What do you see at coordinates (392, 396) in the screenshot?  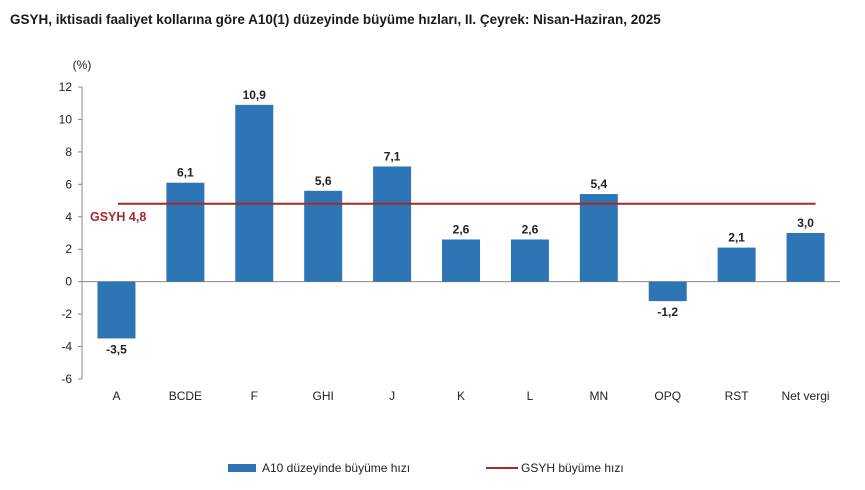 I see `x-tick-label: J` at bounding box center [392, 396].